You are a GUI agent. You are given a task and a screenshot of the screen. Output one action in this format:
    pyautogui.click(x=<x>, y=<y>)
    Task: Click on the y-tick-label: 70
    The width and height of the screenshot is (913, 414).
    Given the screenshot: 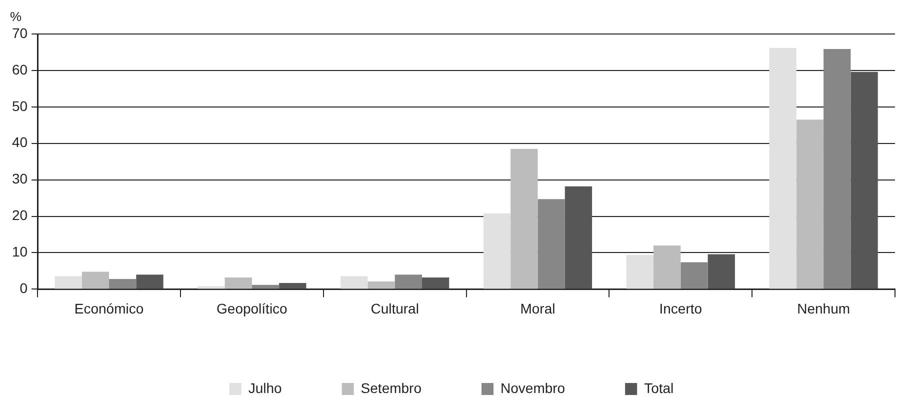 What is the action you would take?
    pyautogui.click(x=20, y=32)
    